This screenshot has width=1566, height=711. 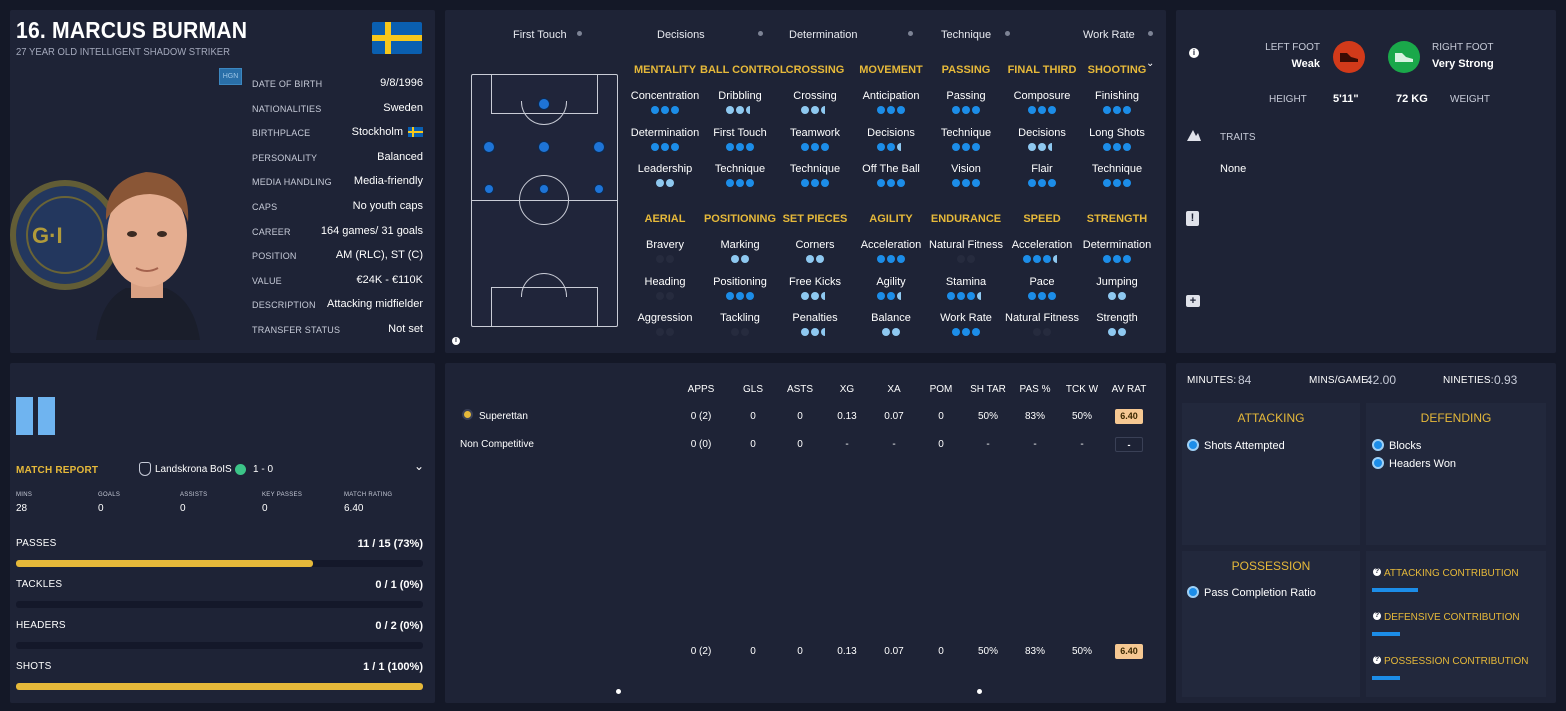 What do you see at coordinates (800, 389) in the screenshot?
I see `column-header-asts: ASTS` at bounding box center [800, 389].